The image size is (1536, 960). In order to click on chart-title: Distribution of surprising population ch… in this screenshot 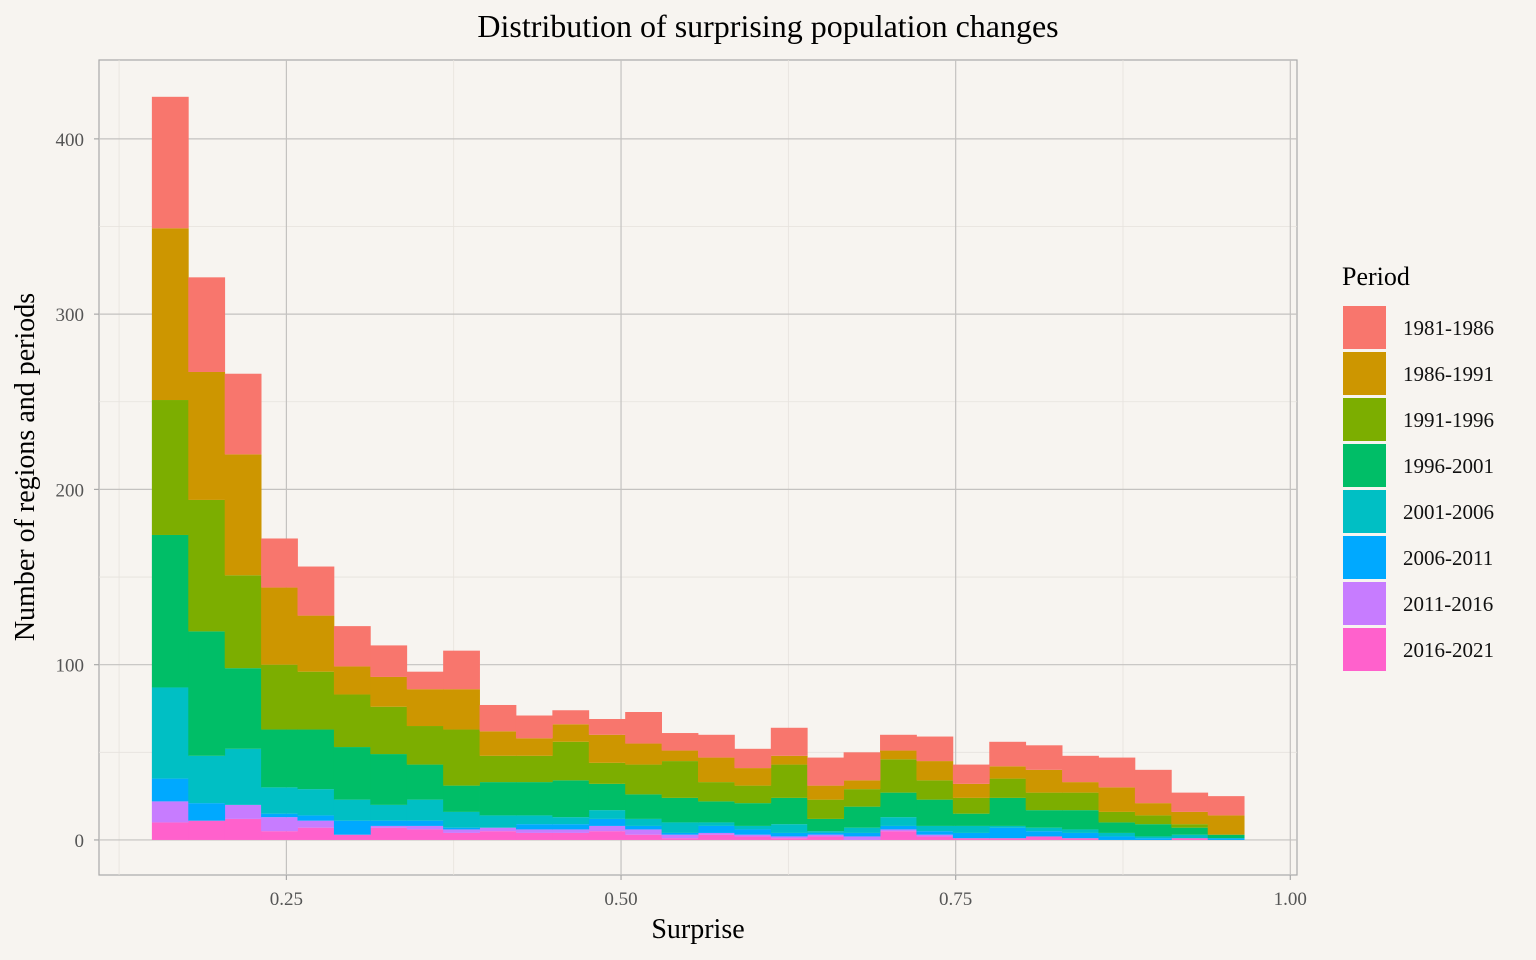, I will do `click(767, 26)`.